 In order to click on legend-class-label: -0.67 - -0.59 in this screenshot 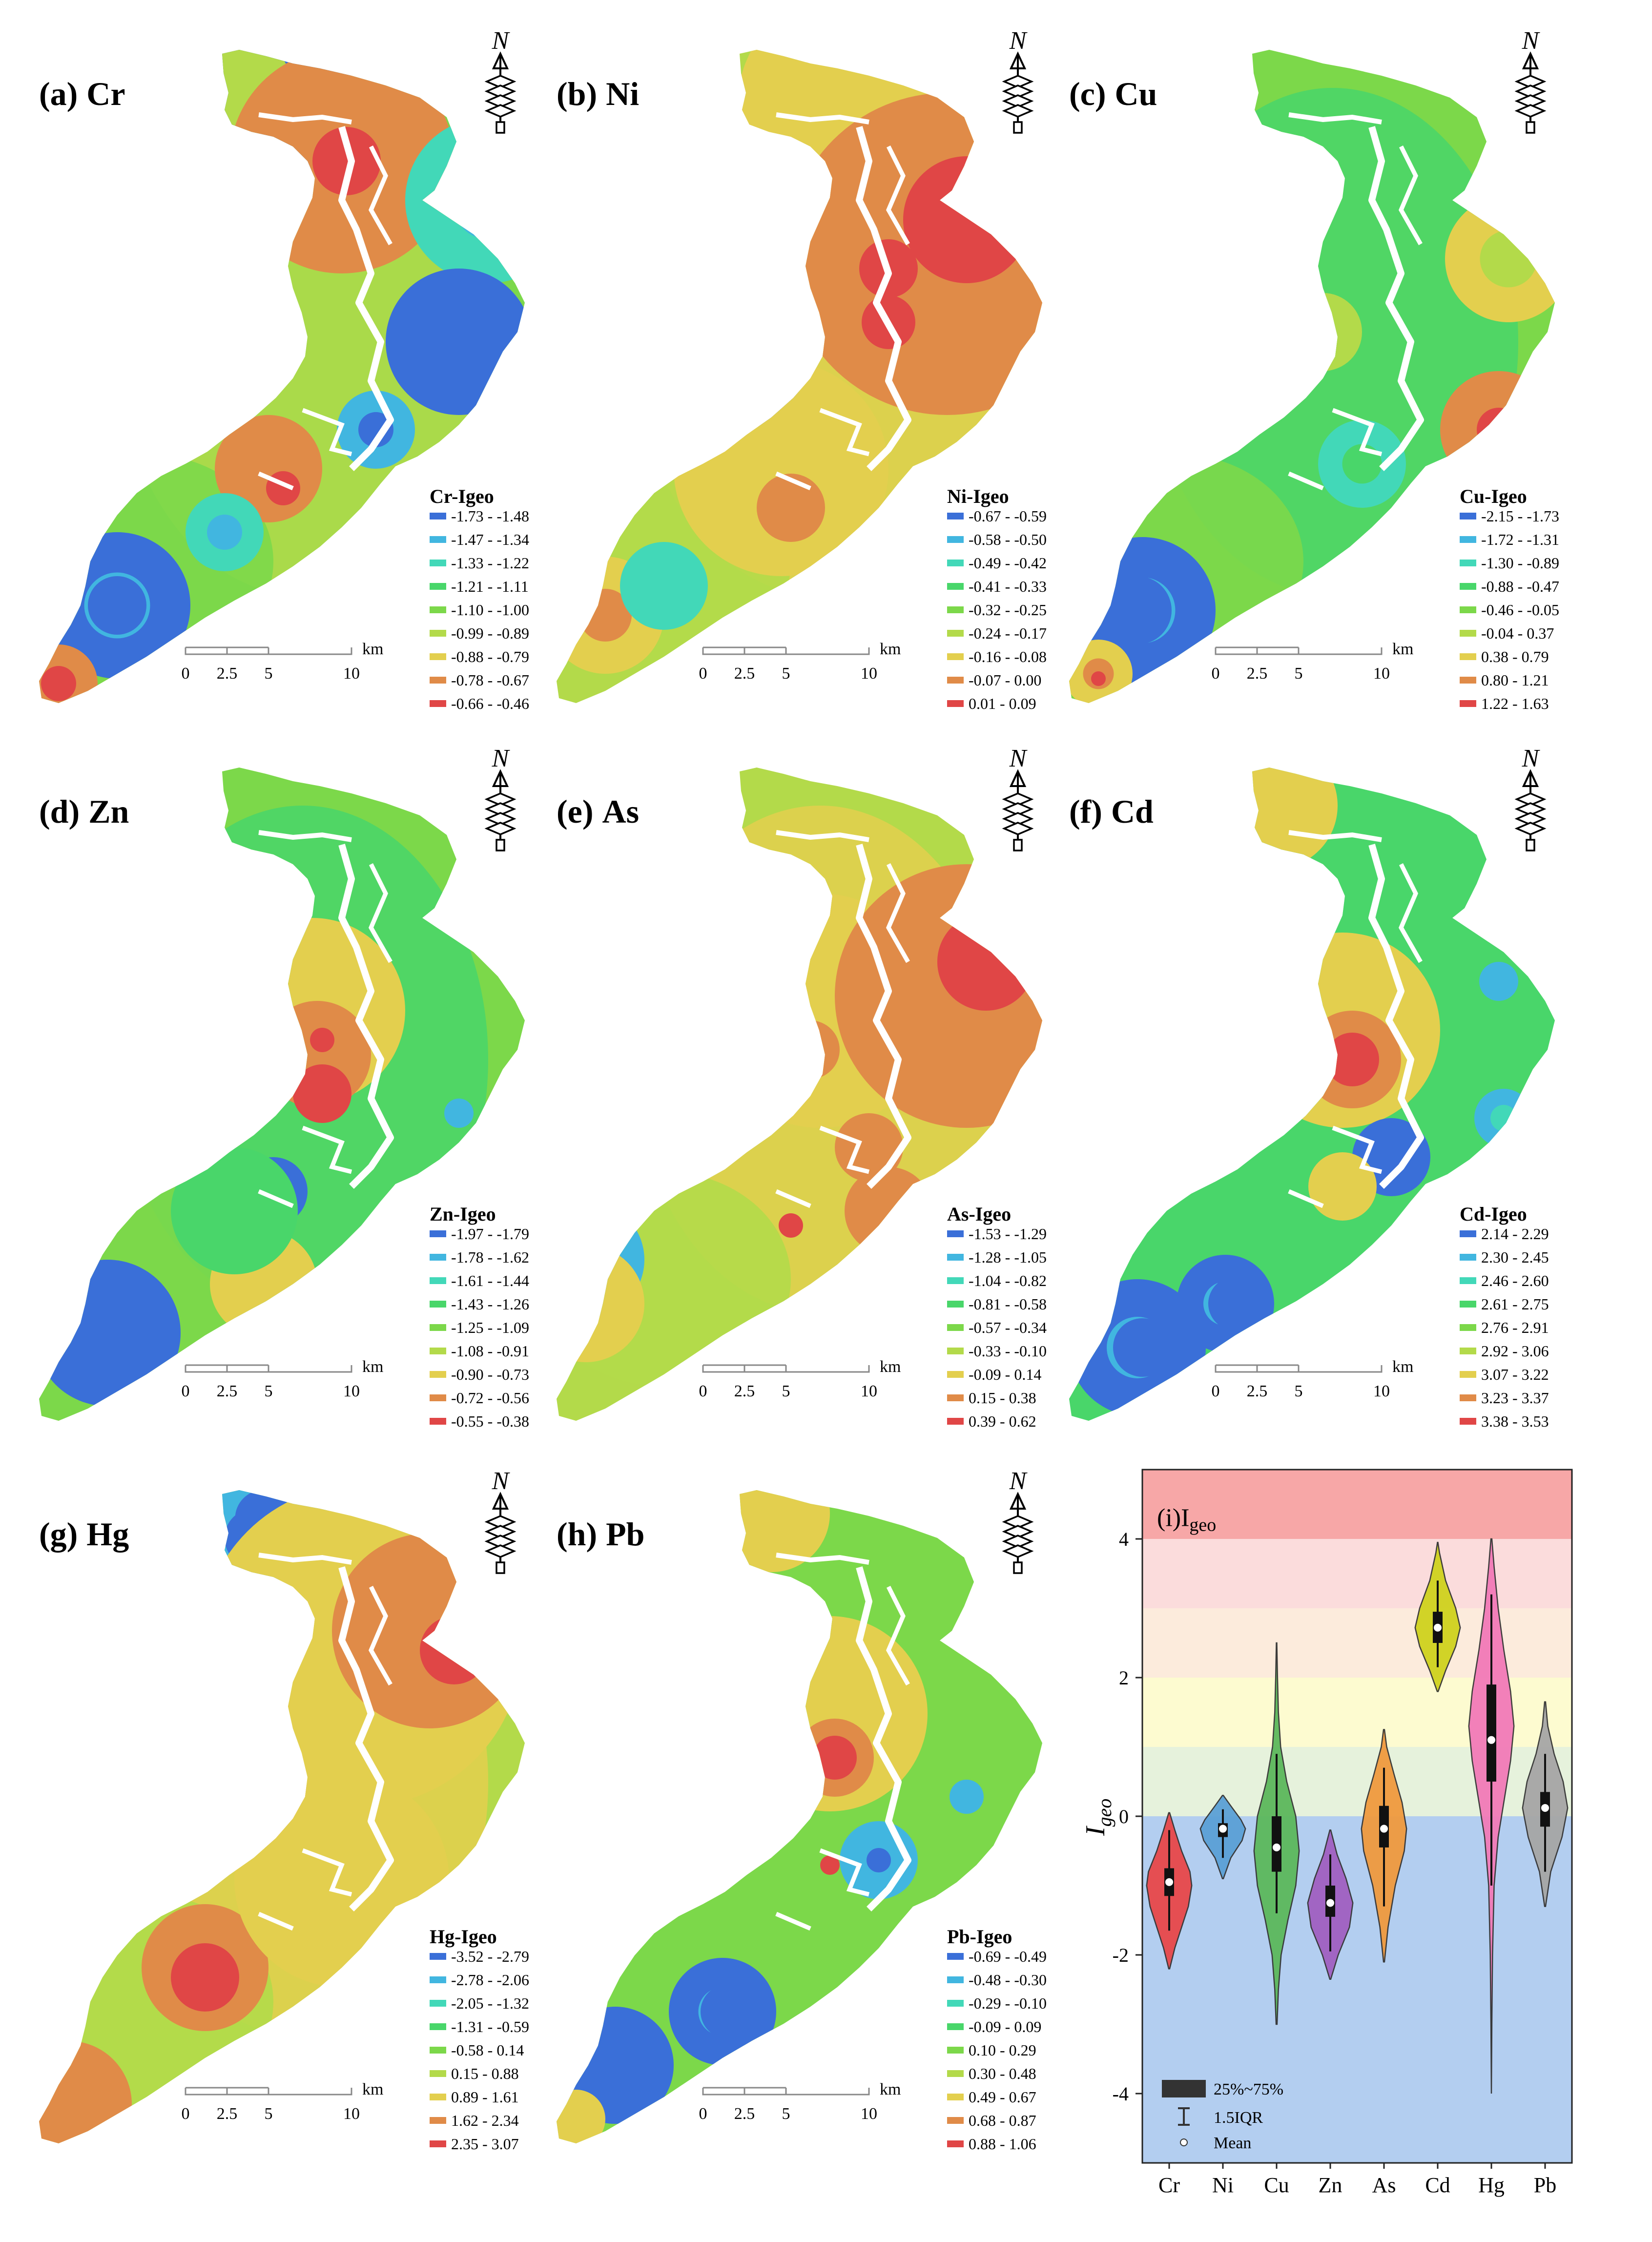, I will do `click(1008, 516)`.